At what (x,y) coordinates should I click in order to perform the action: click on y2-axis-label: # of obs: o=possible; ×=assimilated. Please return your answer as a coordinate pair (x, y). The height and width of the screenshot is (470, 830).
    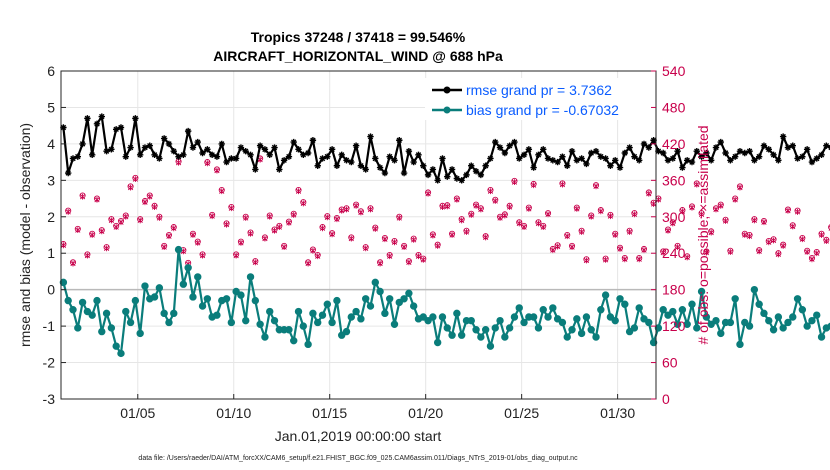
    Looking at the image, I should click on (703, 234).